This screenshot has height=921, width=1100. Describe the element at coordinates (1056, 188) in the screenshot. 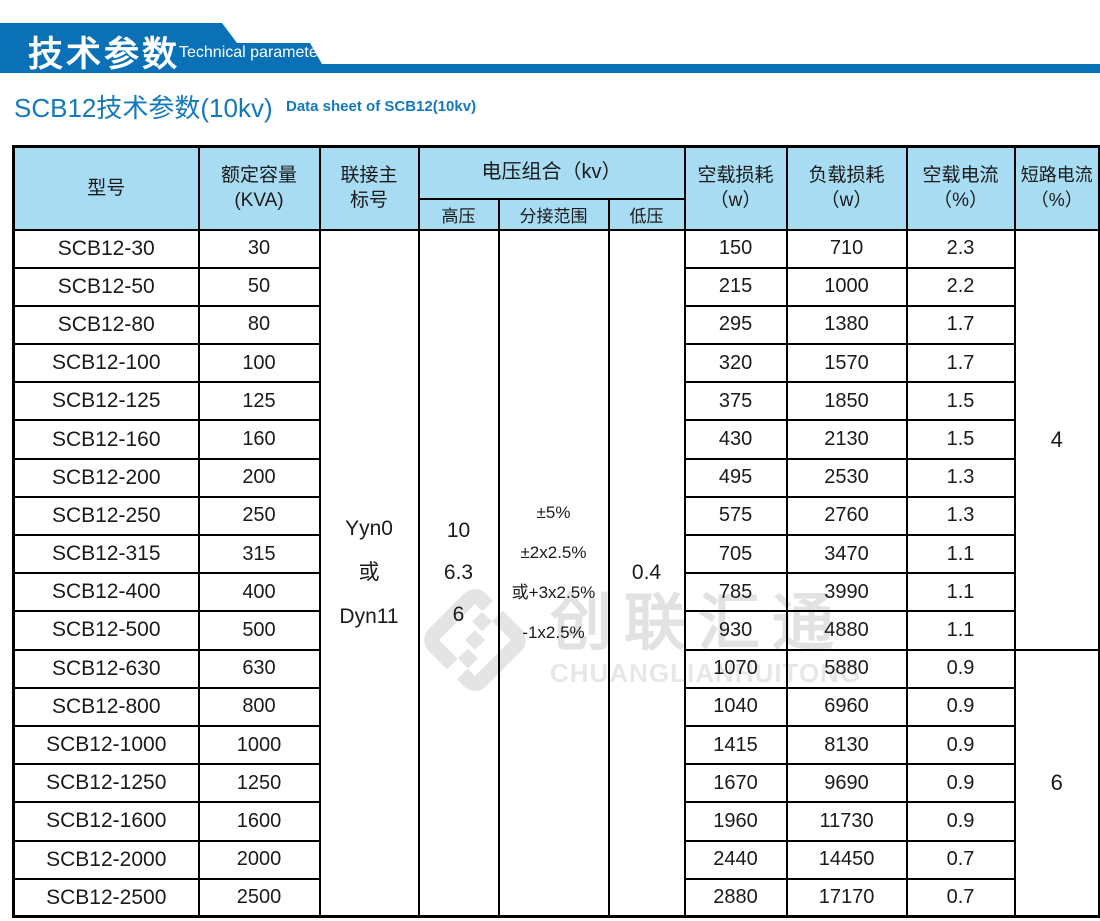

I see `header-short-circuit-current: 短路电流 （%）` at that location.